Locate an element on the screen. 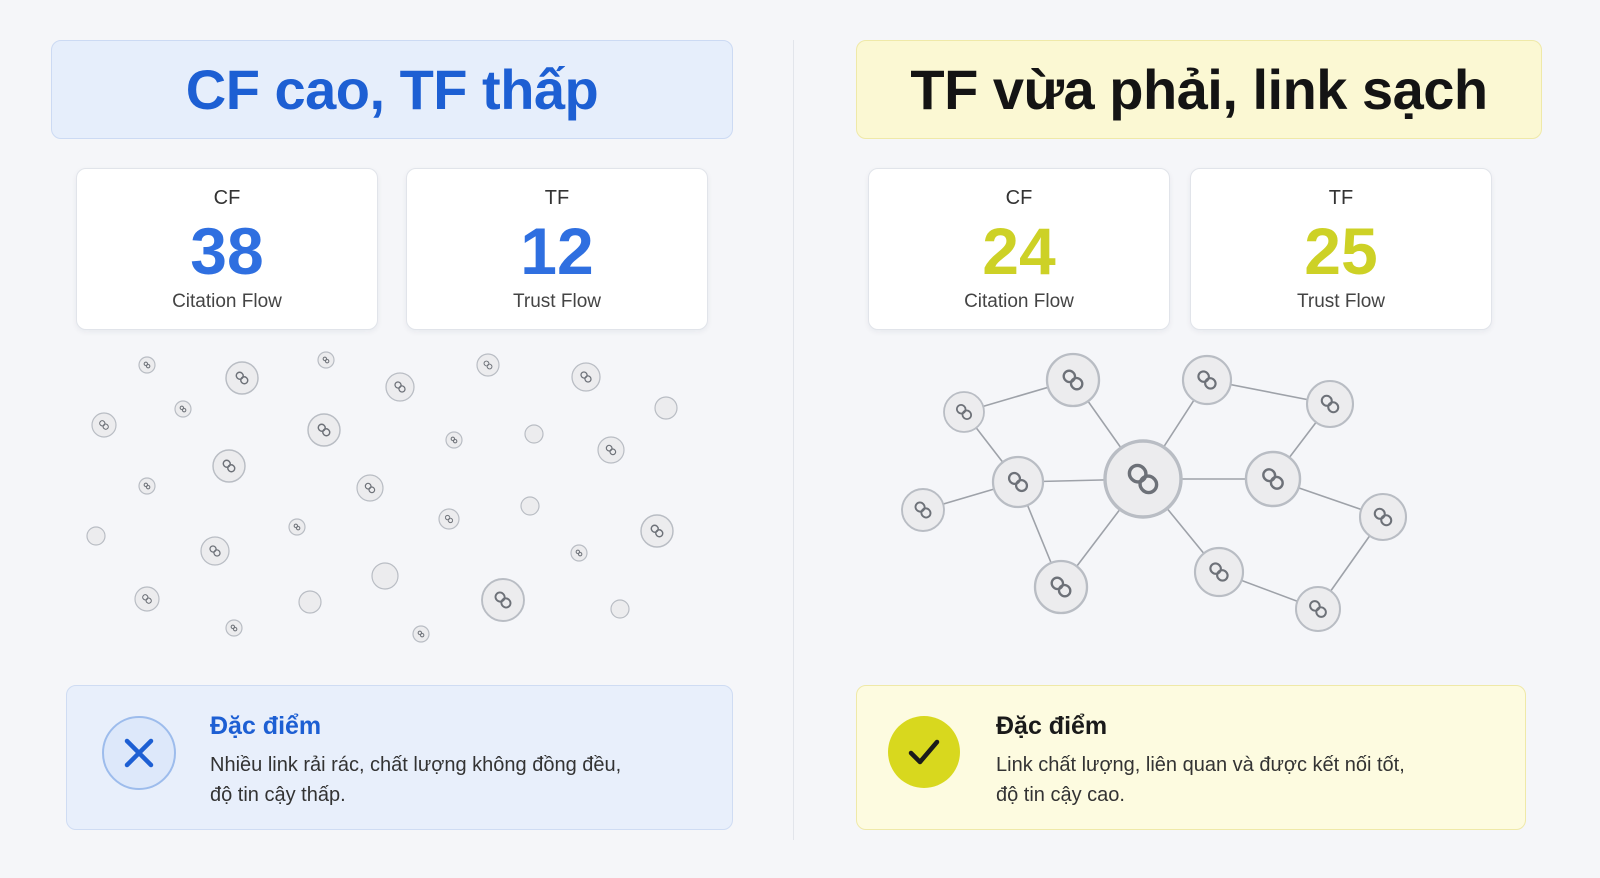  left-title: CF cao, TF thấp is located at coordinates (392, 89).